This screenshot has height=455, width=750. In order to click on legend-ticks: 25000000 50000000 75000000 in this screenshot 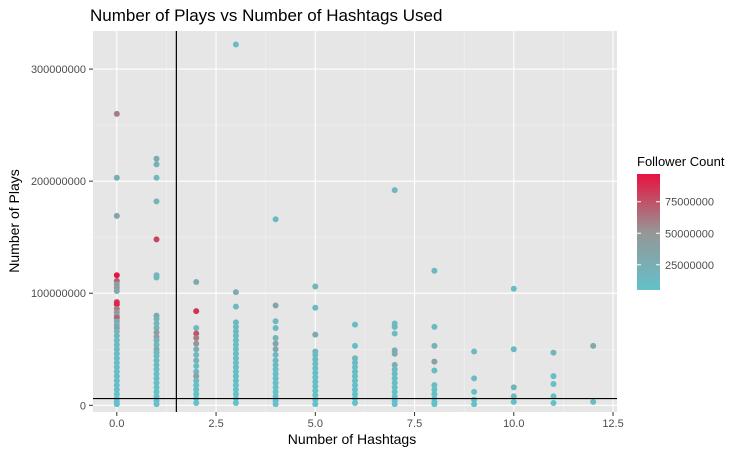, I will do `click(675, 234)`.